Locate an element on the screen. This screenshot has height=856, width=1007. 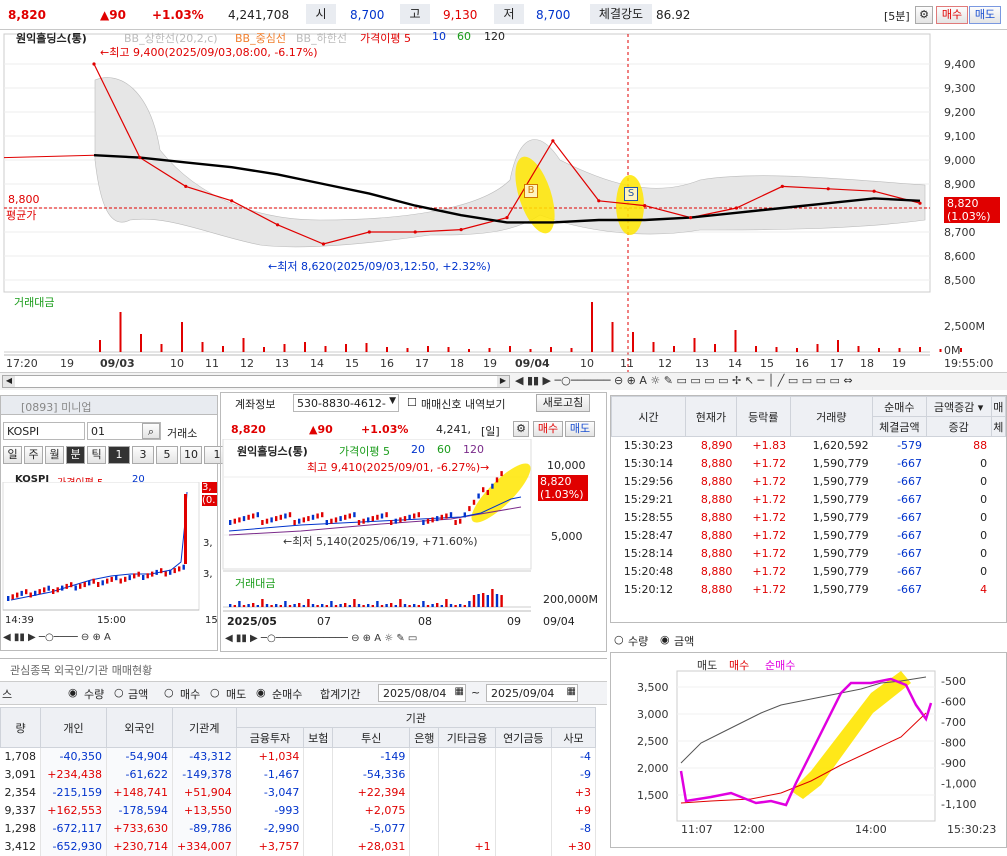
tick-row: 15:28:55 8,880 +1.72 1,590,779 -667 0 is located at coordinates (805, 517).